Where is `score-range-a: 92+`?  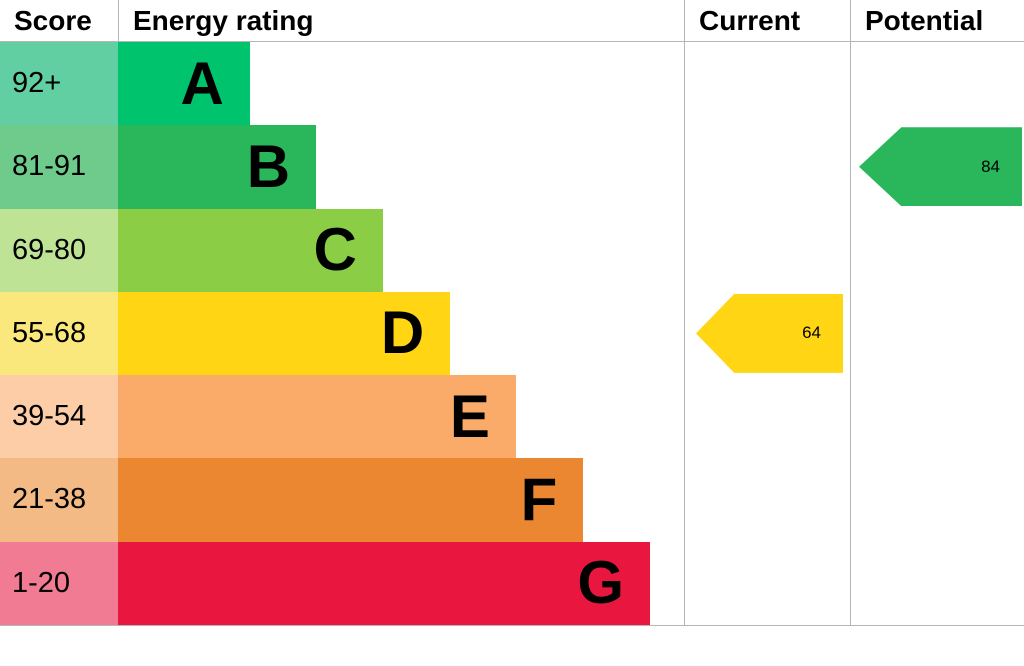 score-range-a: 92+ is located at coordinates (37, 83).